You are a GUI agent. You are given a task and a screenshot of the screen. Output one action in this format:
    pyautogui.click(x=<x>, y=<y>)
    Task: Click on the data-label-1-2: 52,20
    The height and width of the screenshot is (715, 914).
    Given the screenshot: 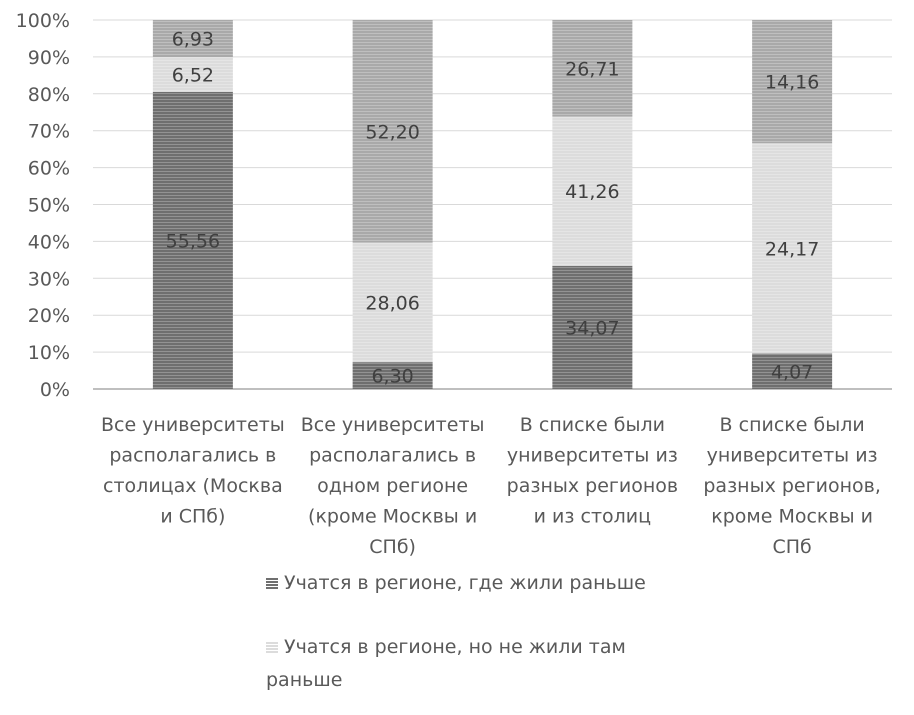 What is the action you would take?
    pyautogui.click(x=392, y=132)
    